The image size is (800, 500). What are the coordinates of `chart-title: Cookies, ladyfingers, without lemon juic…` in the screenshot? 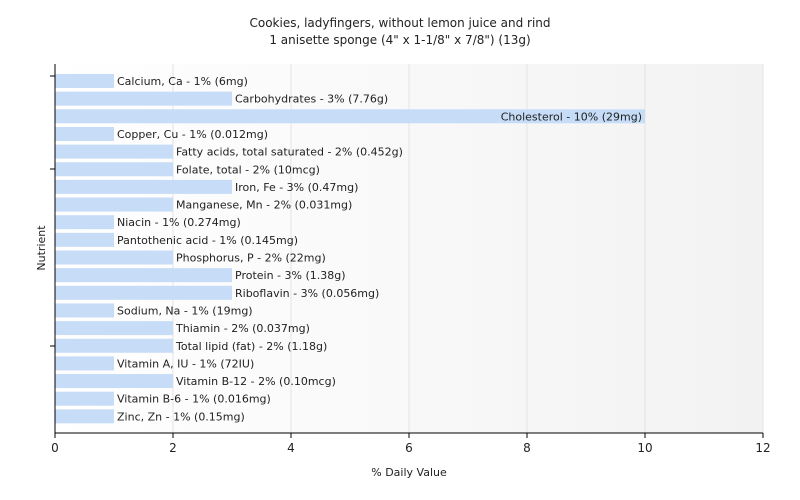 It's located at (399, 23).